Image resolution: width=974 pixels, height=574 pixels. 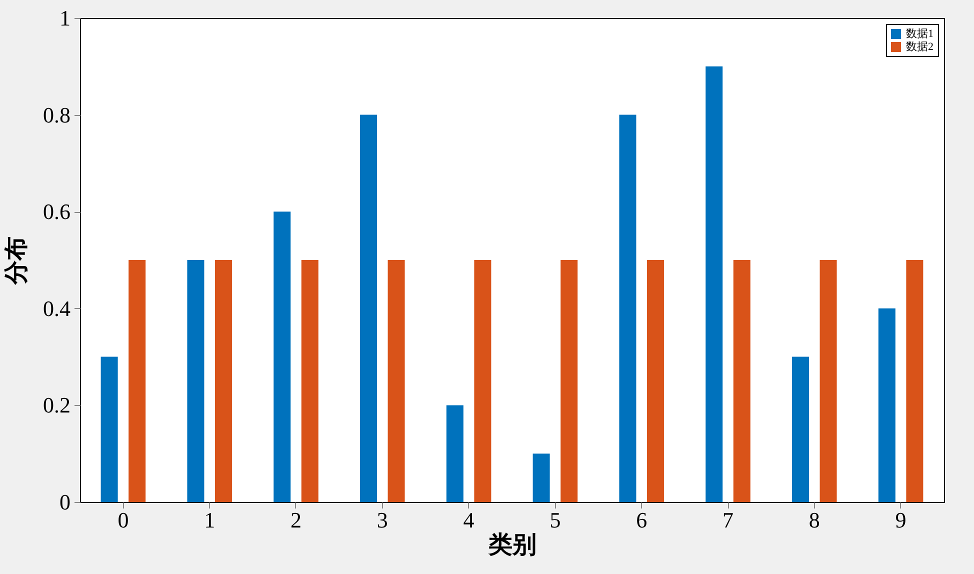 I want to click on x-tick-label: 7, so click(x=728, y=520).